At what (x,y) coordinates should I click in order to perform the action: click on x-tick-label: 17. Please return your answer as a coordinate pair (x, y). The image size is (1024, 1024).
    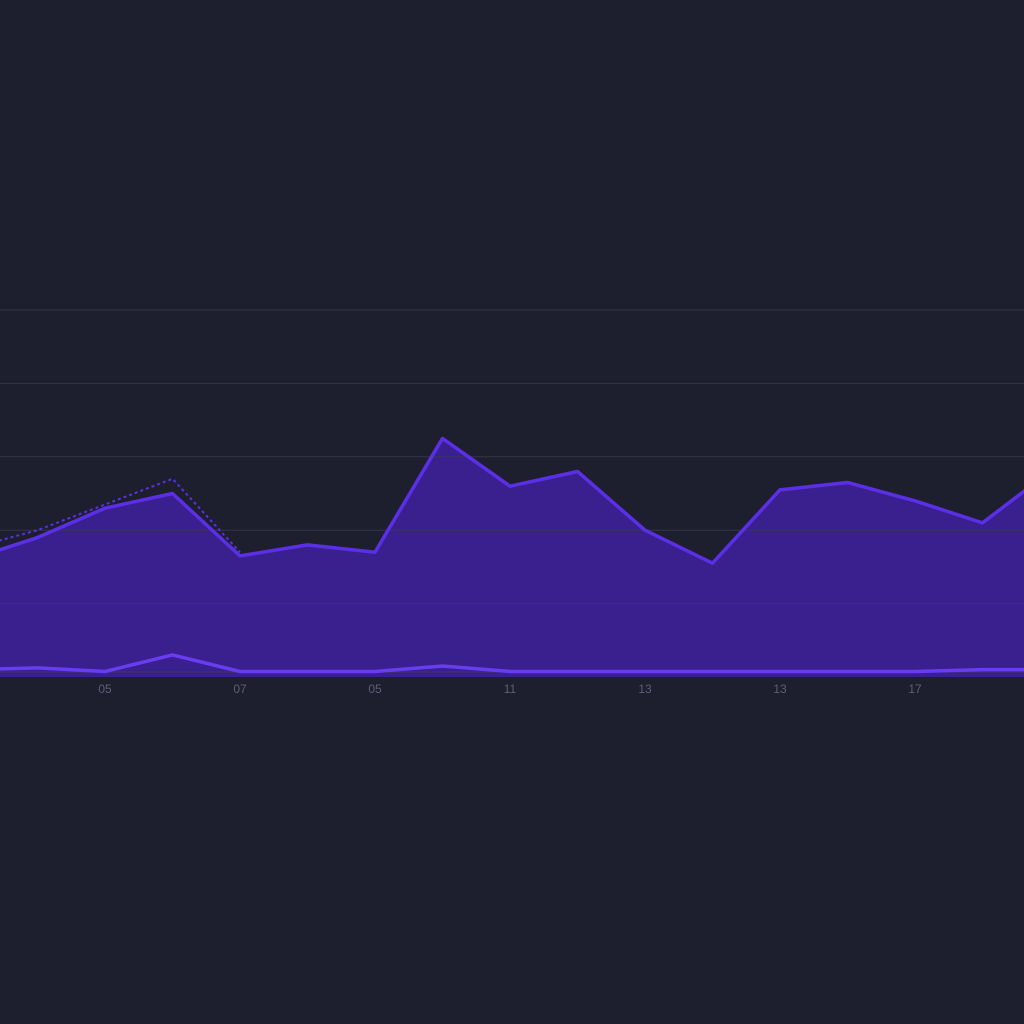
    Looking at the image, I should click on (915, 689).